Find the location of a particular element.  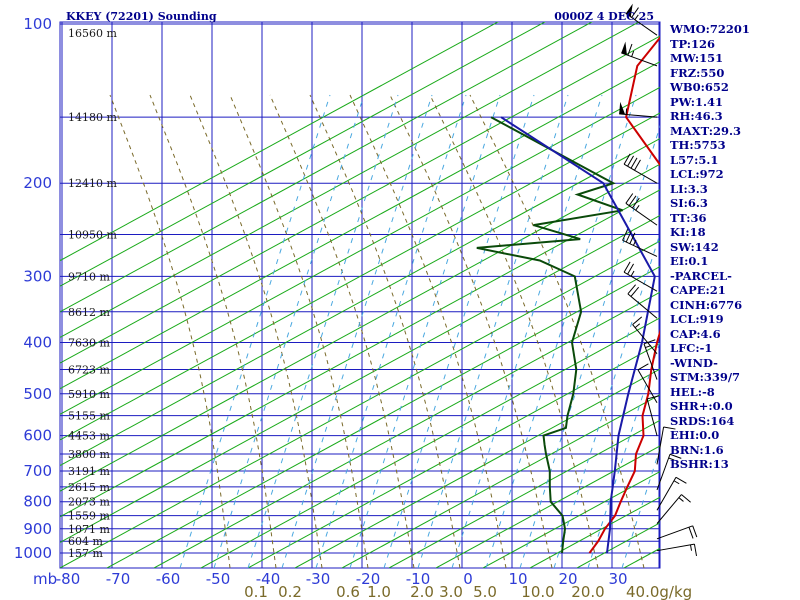

mixing-ratio-tick-label: 40.0g/kg is located at coordinates (659, 591).